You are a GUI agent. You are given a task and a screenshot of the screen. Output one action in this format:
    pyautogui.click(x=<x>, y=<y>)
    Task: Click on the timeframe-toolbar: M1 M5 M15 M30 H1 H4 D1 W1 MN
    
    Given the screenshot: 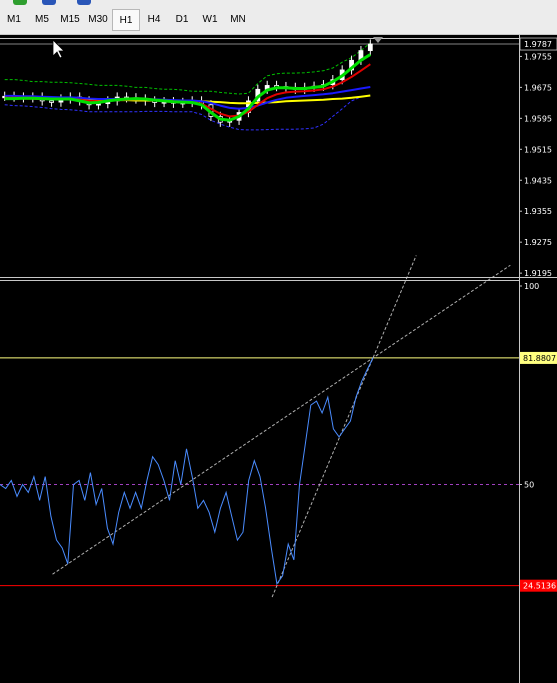 What is the action you would take?
    pyautogui.click(x=278, y=17)
    